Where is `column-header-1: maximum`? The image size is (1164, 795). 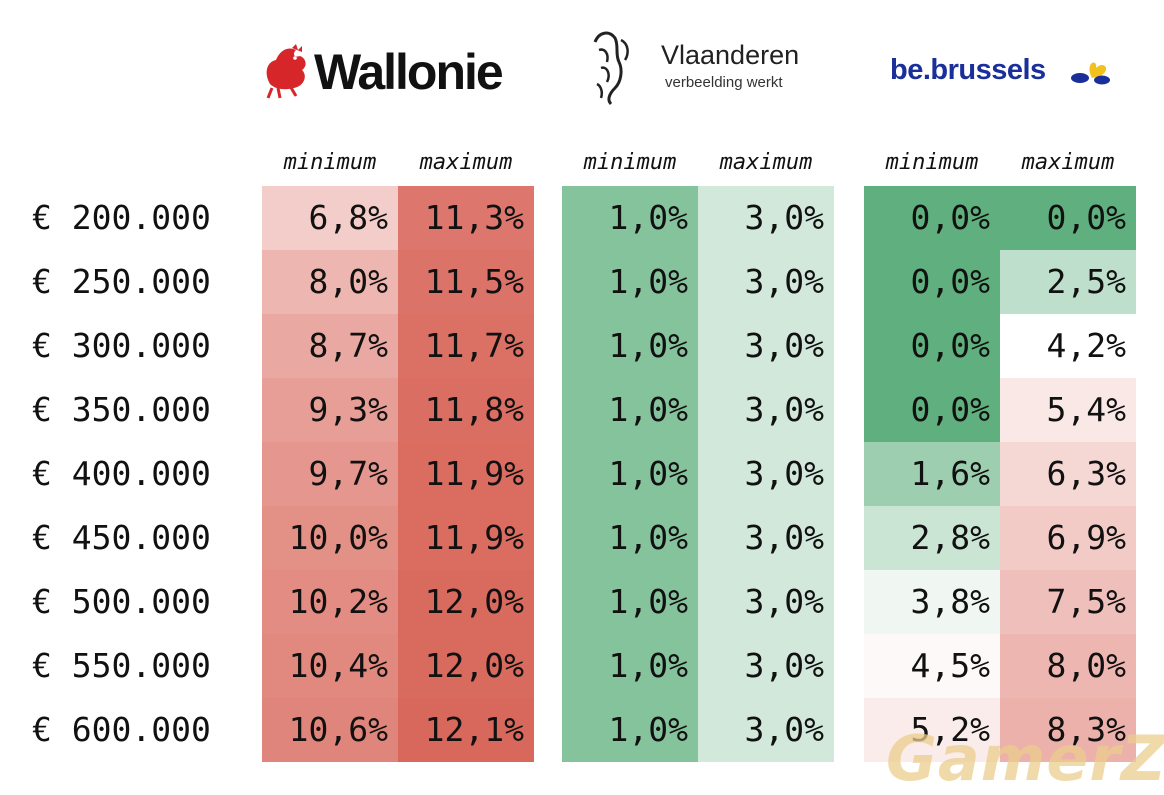
column-header-1: maximum is located at coordinates (466, 162).